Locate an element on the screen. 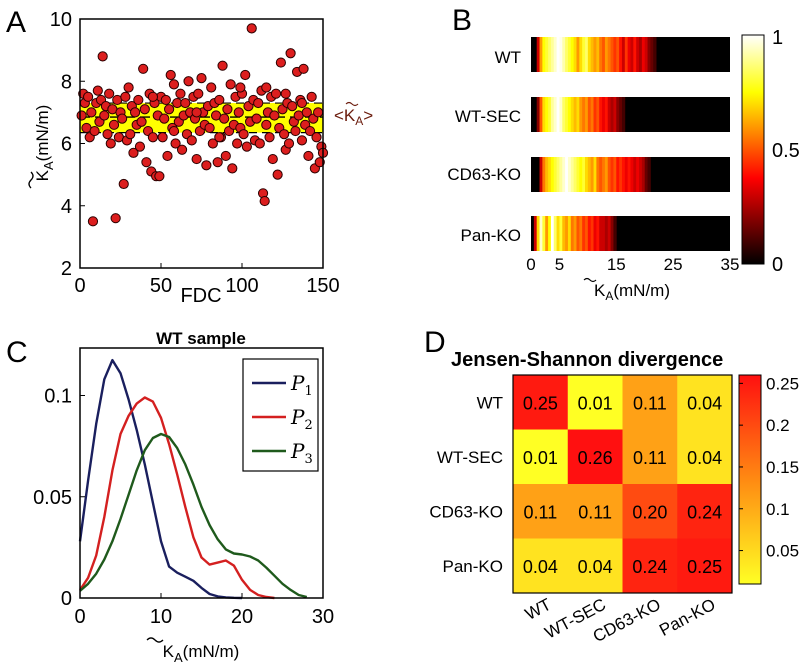 The width and height of the screenshot is (802, 668). matrix-cell-value: 0.04 is located at coordinates (704, 403).